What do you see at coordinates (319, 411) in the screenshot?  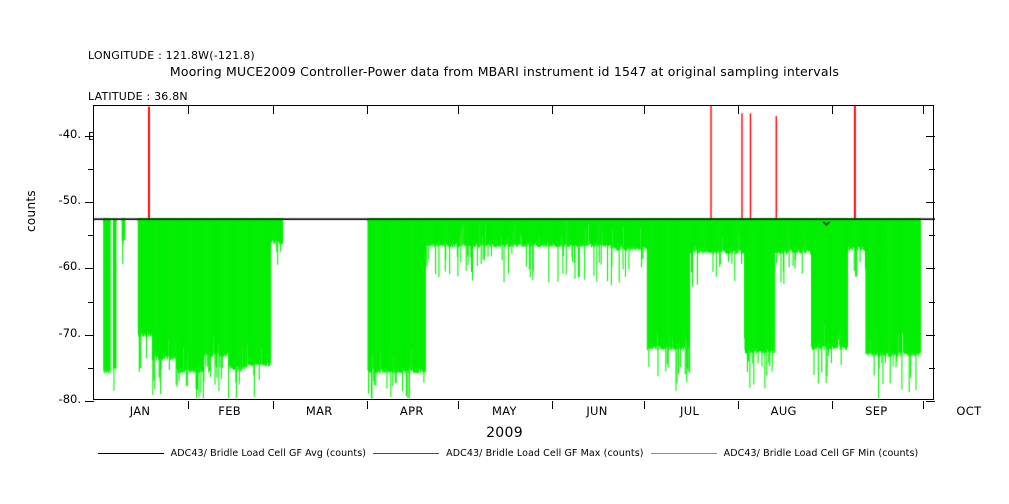 I see `x-axis-label: MAR` at bounding box center [319, 411].